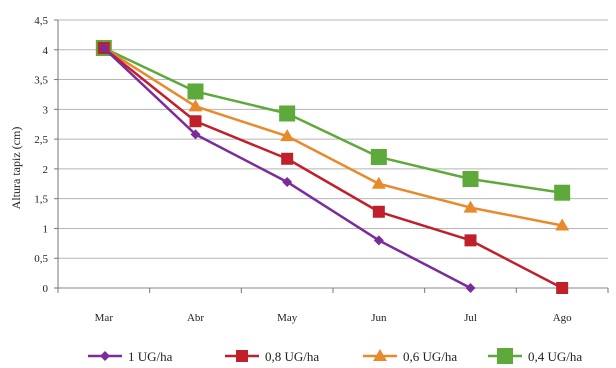 This screenshot has width=616, height=368. What do you see at coordinates (46, 229) in the screenshot?
I see `y-tick-label: 1` at bounding box center [46, 229].